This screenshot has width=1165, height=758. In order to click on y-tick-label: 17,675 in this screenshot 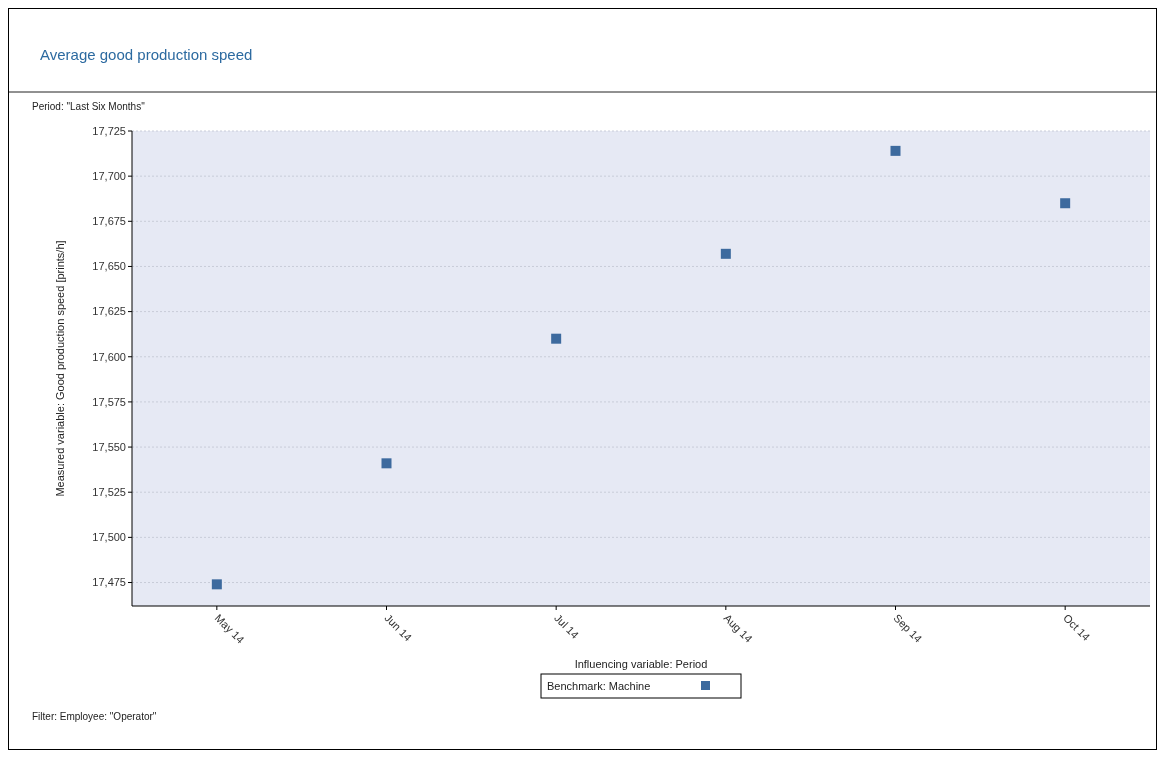, I will do `click(109, 221)`.